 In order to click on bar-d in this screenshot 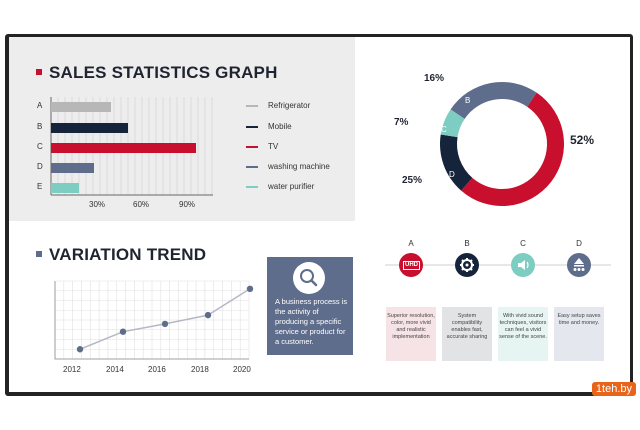, I will do `click(73, 168)`.